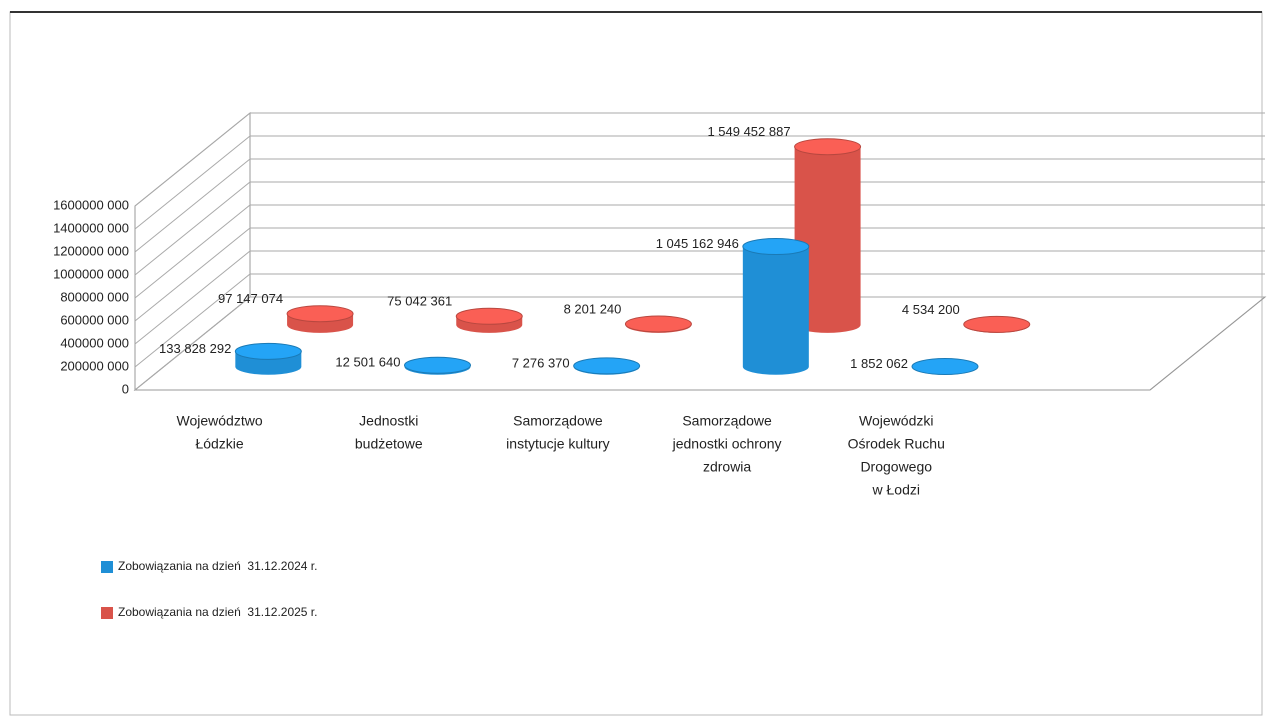 The image size is (1268, 722). Describe the element at coordinates (557, 444) in the screenshot. I see `x-tick-label: instytucje kultury` at that location.